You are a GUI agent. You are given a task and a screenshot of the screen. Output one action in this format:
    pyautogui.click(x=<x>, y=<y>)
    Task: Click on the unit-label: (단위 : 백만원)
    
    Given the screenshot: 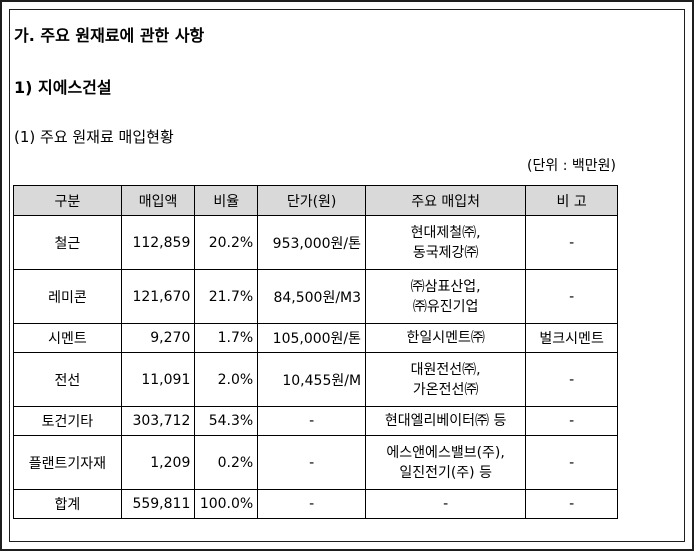 What is the action you would take?
    pyautogui.click(x=571, y=166)
    